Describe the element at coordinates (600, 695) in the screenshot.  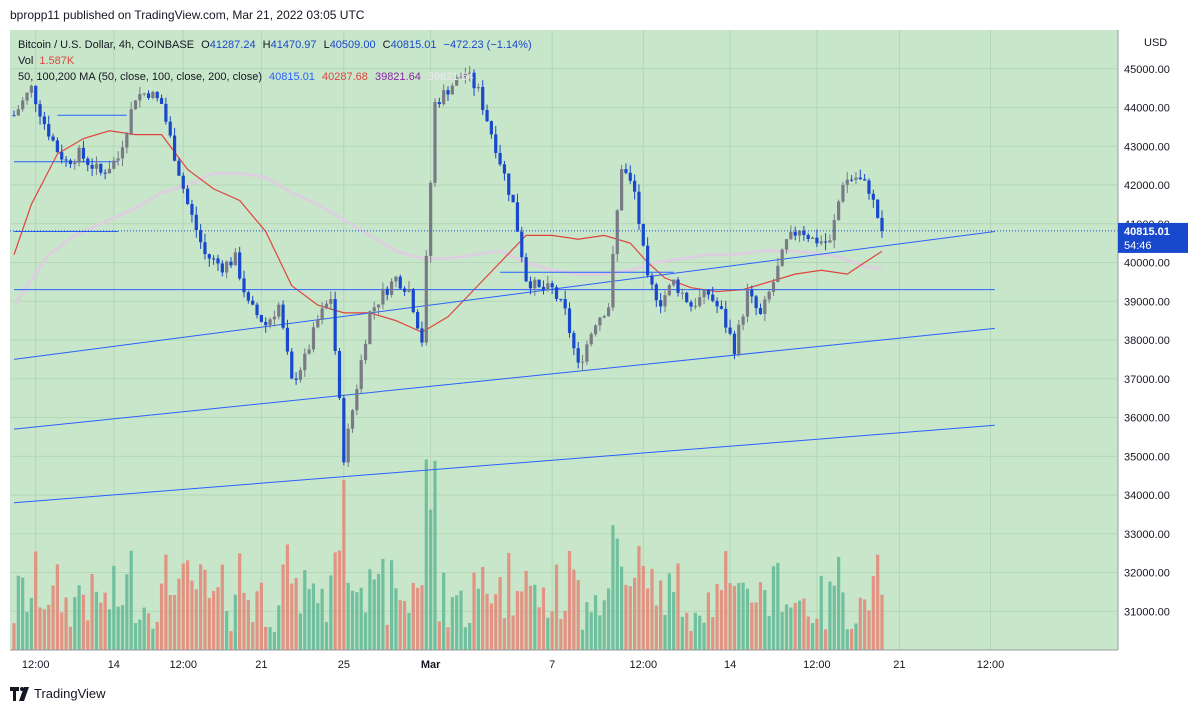
I see `footer: TradingView` at that location.